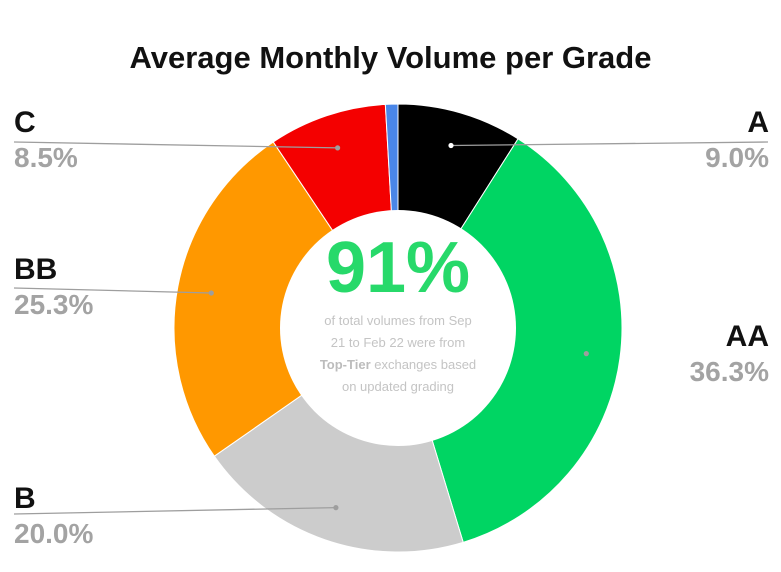  Describe the element at coordinates (36, 269) in the screenshot. I see `label-BB-name: BB` at that location.